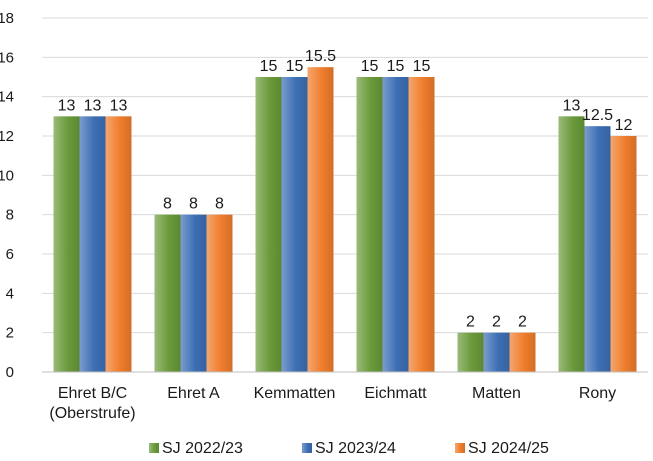 The image size is (653, 461). What do you see at coordinates (295, 393) in the screenshot?
I see `x-category-label: Kemmatten` at bounding box center [295, 393].